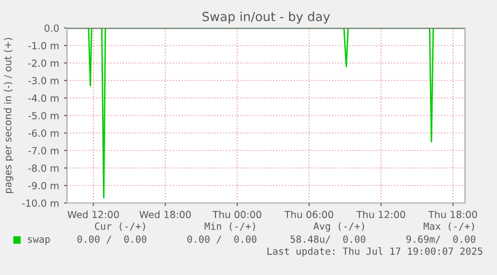  Describe the element at coordinates (339, 227) in the screenshot. I see `text: Avg (-/+)` at that location.